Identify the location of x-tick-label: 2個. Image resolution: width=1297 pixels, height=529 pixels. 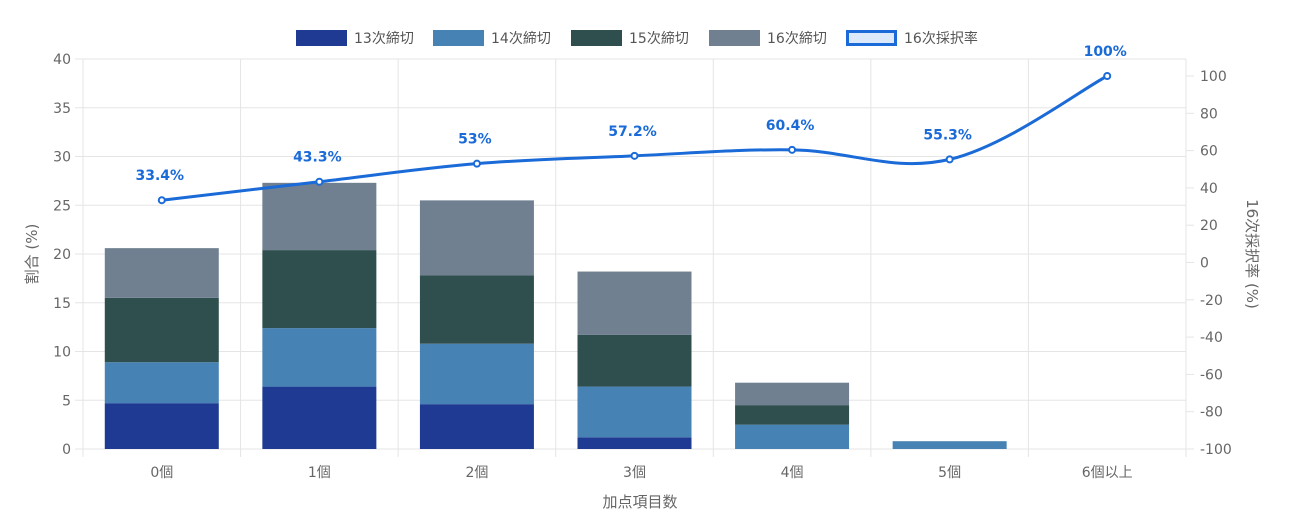
(476, 473).